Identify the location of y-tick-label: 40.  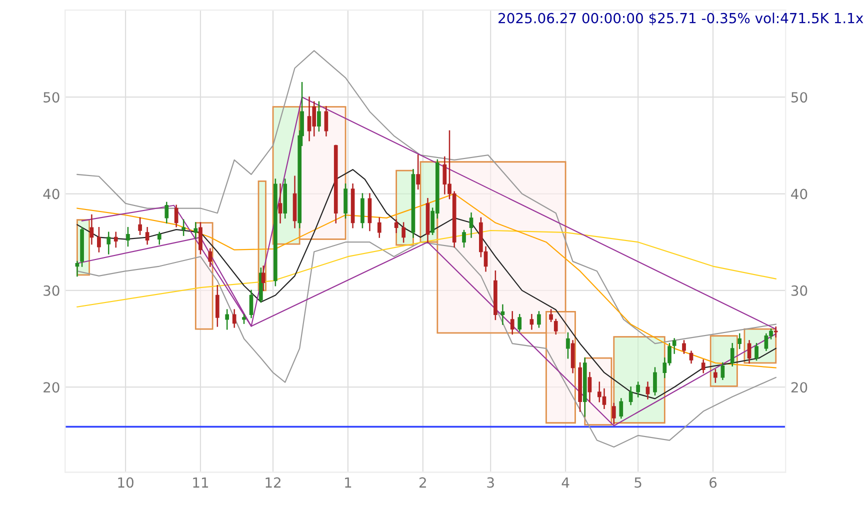
(51, 194).